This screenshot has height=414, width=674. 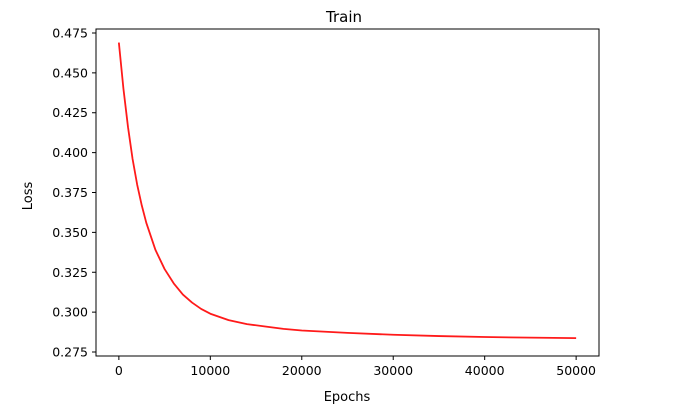 I want to click on chart-title: Train, so click(x=343, y=17).